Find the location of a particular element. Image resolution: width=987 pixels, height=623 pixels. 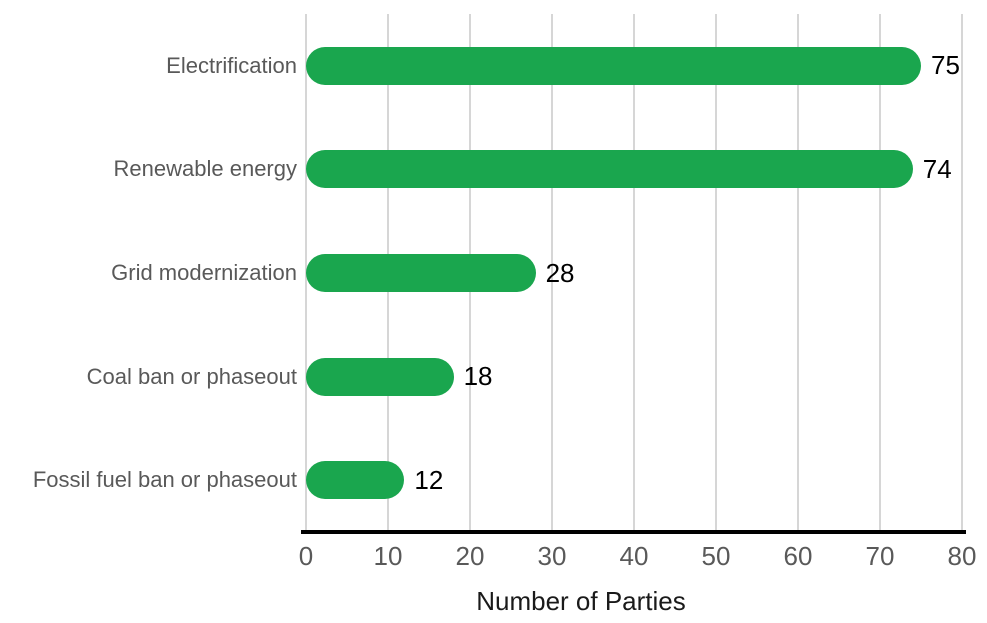

x-axis-line is located at coordinates (633, 532).